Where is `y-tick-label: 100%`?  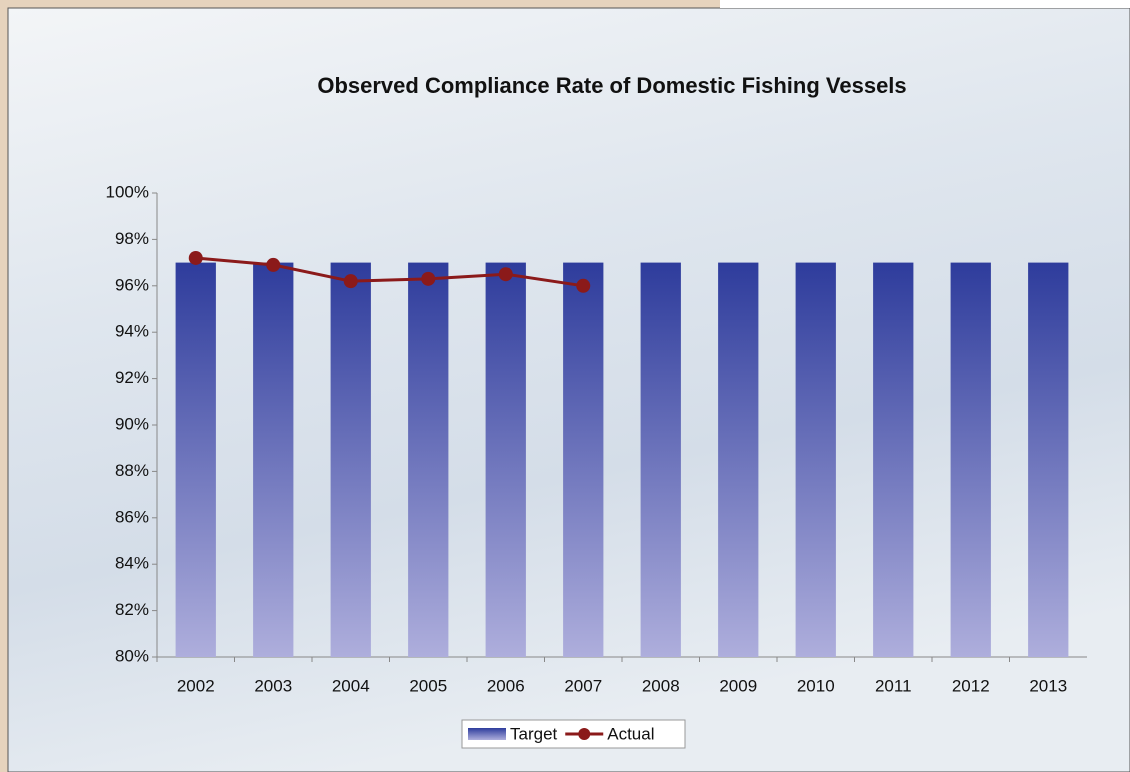
y-tick-label: 100% is located at coordinates (127, 191).